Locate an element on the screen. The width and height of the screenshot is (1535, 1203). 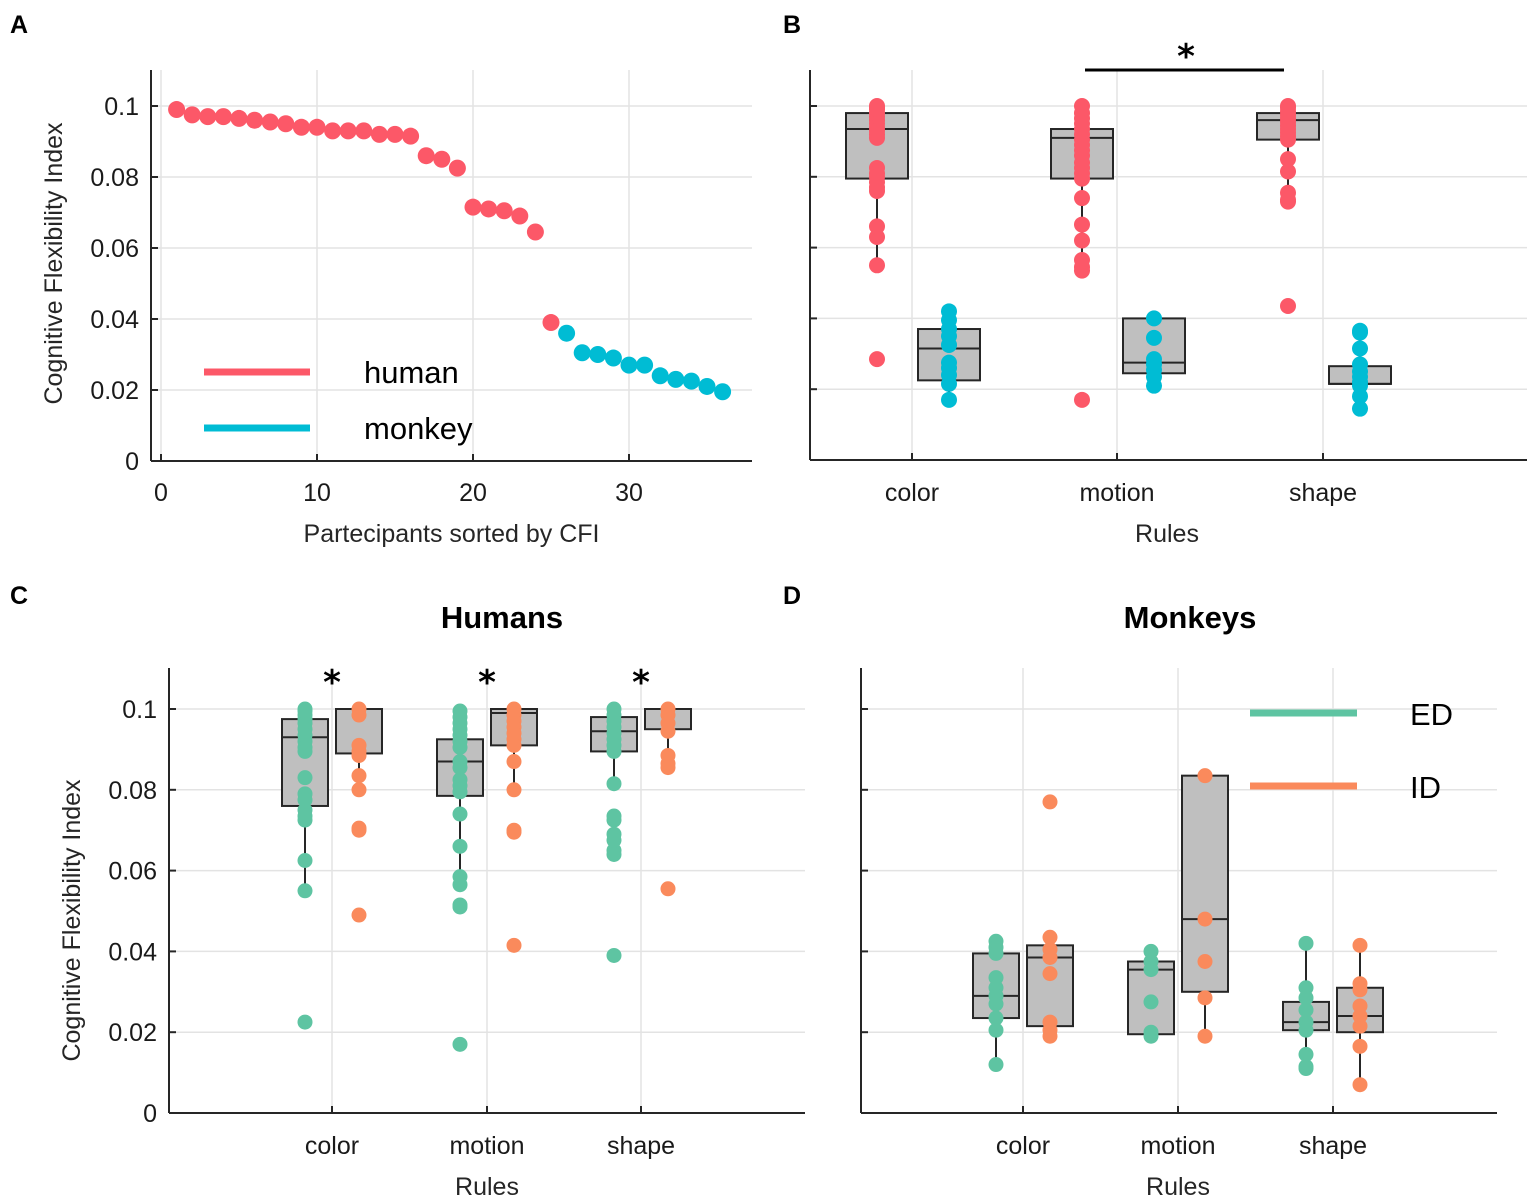
panel-label-b: B is located at coordinates (792, 25).